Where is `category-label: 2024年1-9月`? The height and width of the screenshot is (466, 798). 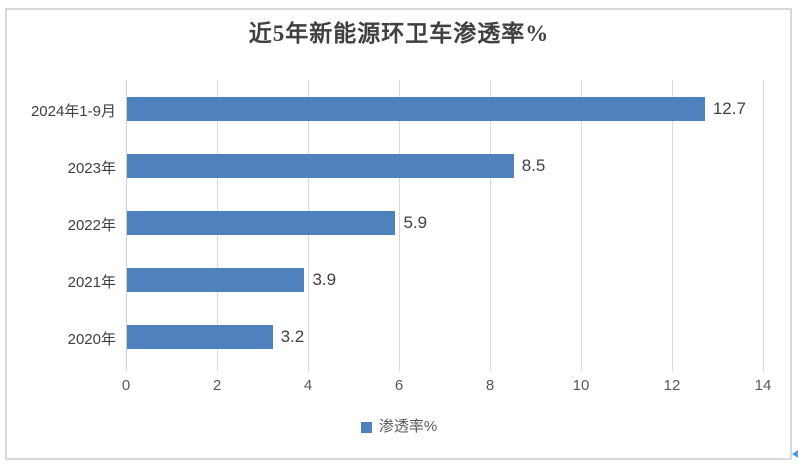 category-label: 2024年1-9月 is located at coordinates (73, 111).